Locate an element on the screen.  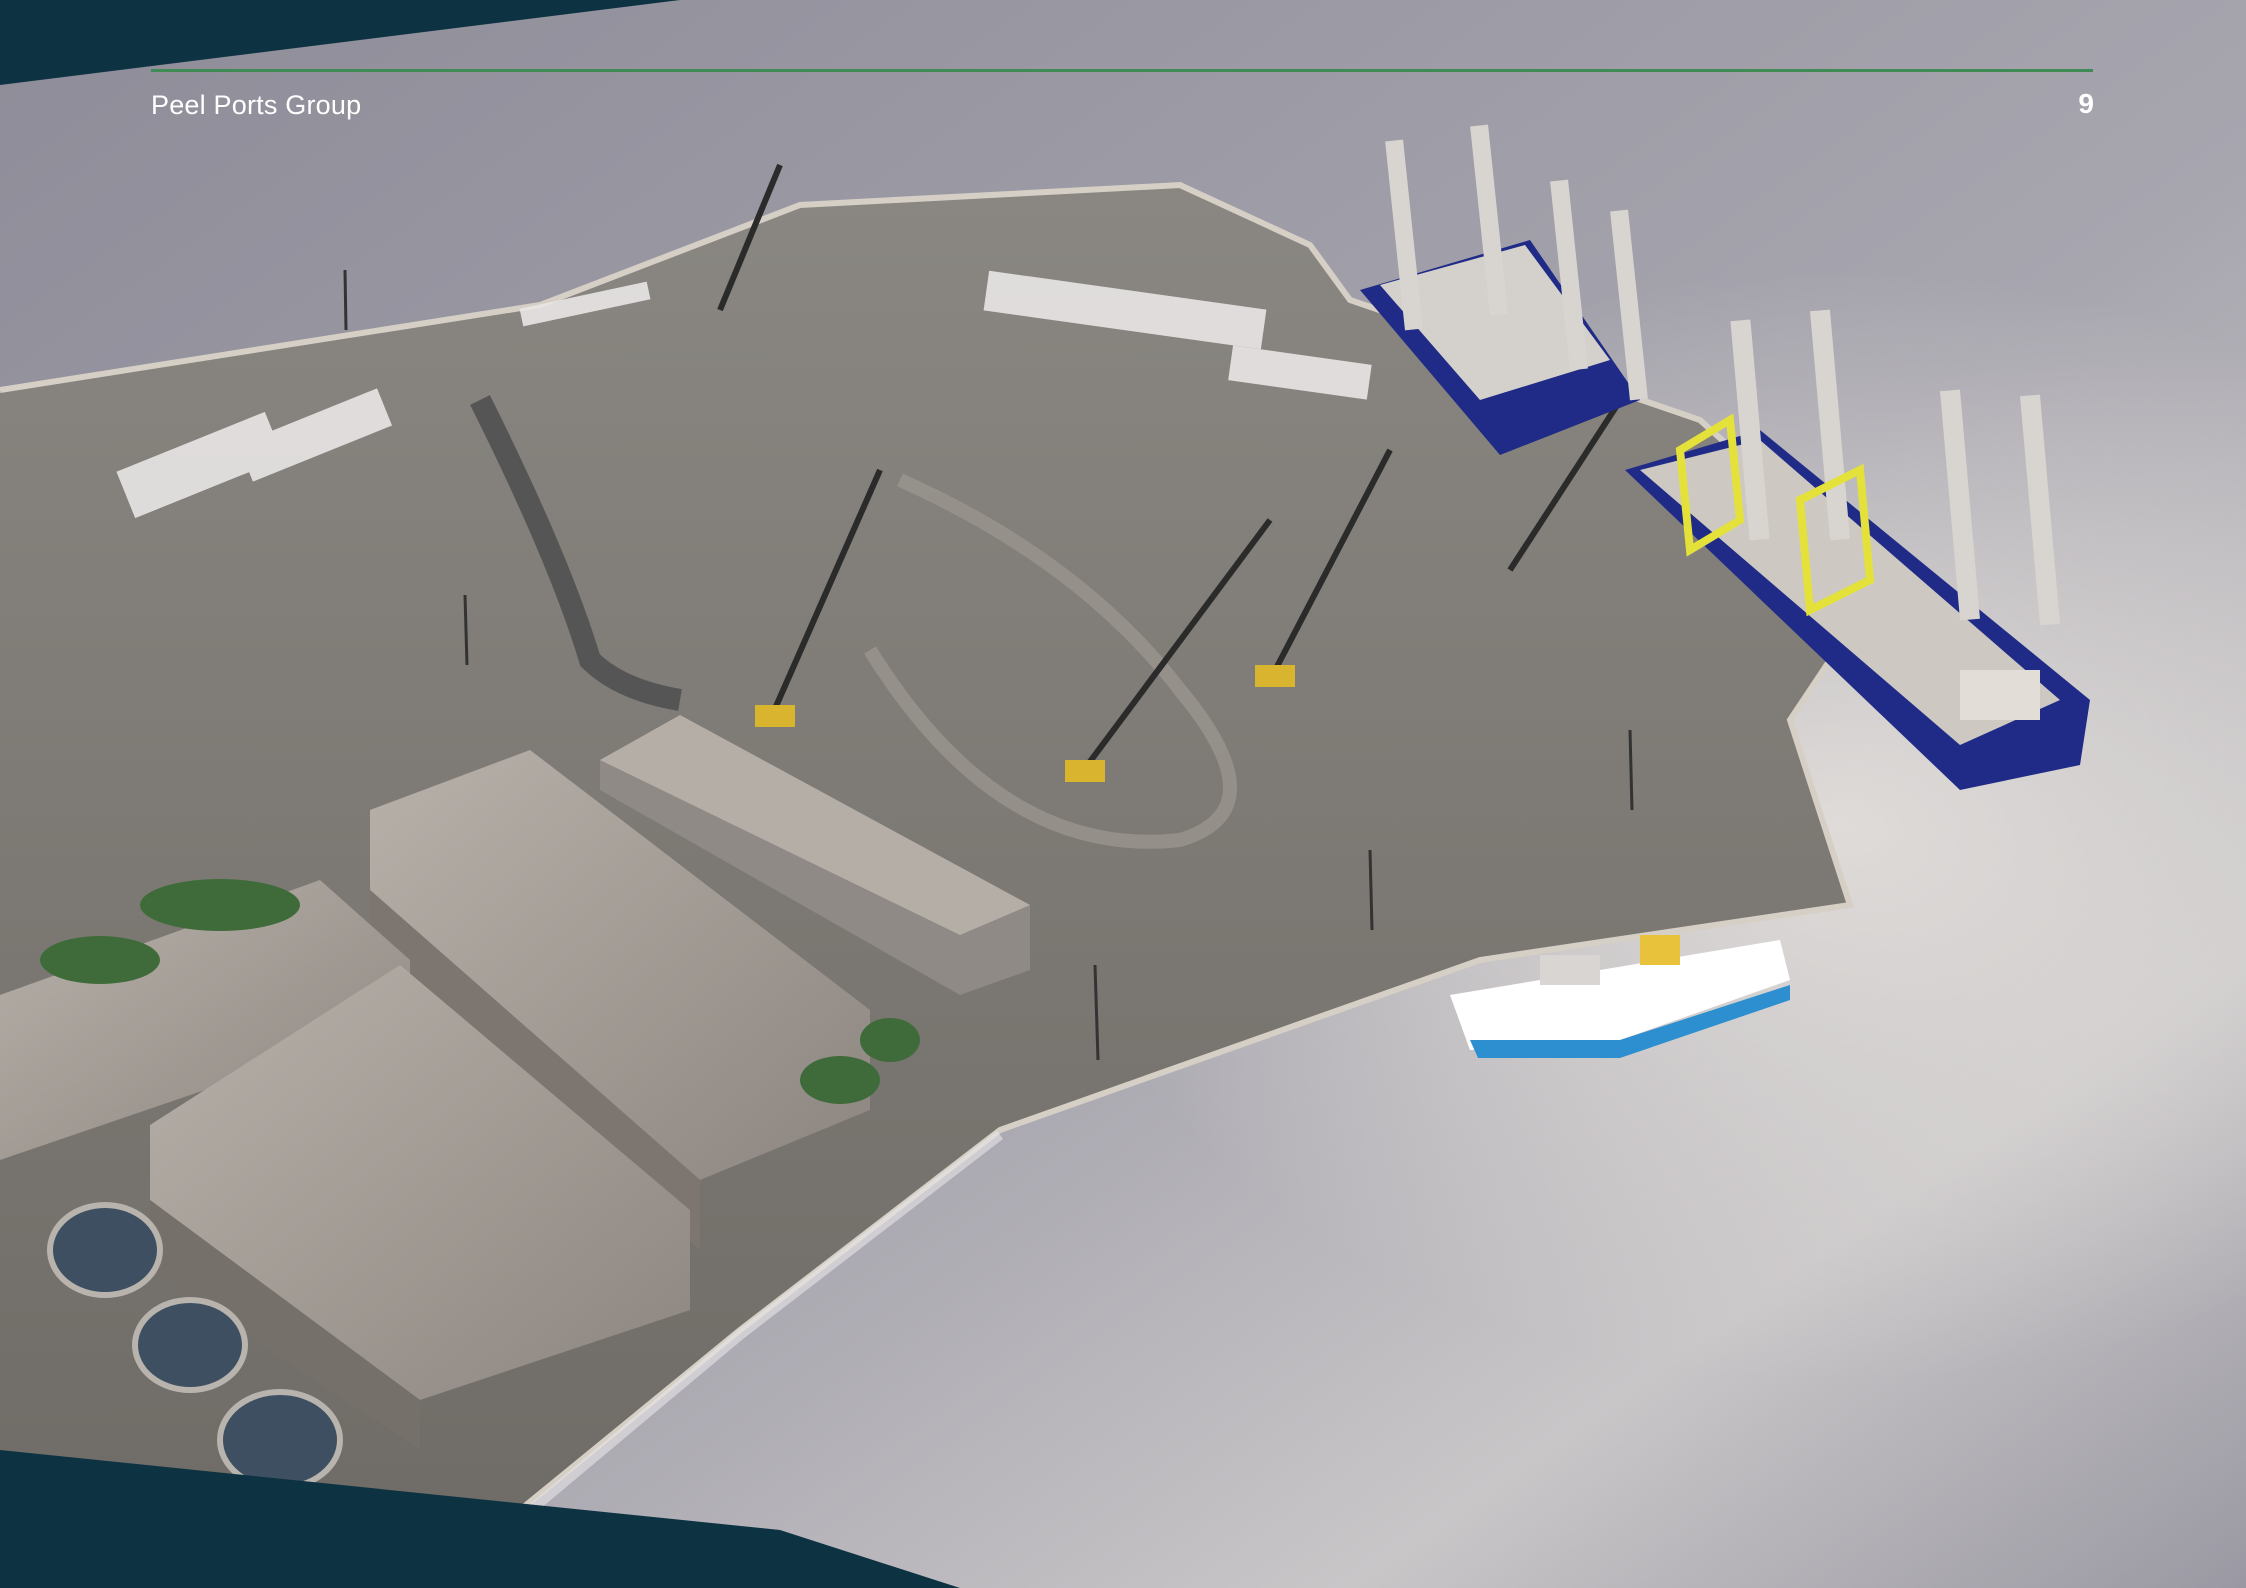
page-number: 9 is located at coordinates (2086, 103).